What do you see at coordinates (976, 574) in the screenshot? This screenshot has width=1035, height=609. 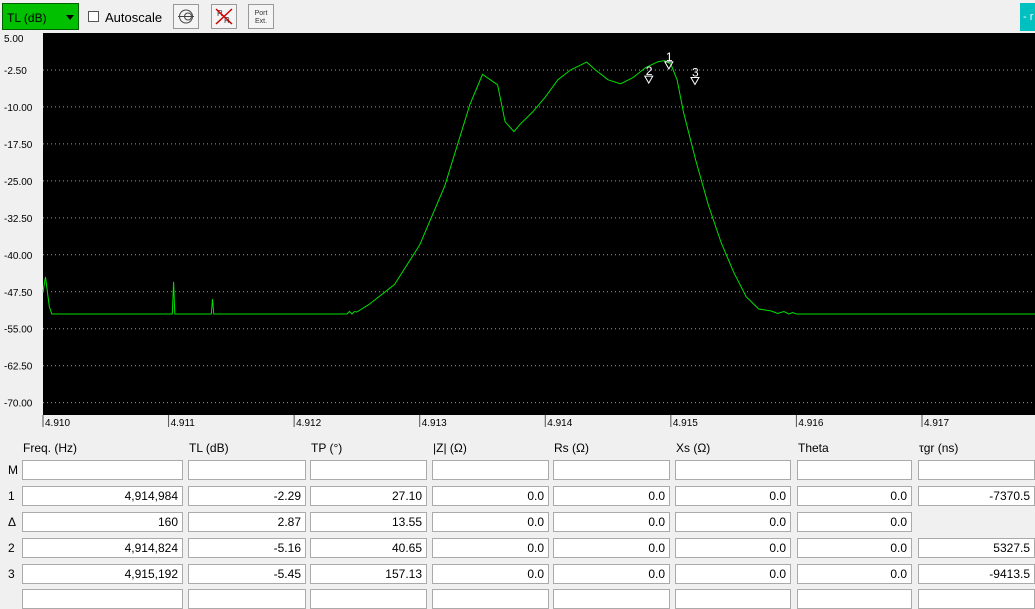 I see `table-cell: -9413.5` at bounding box center [976, 574].